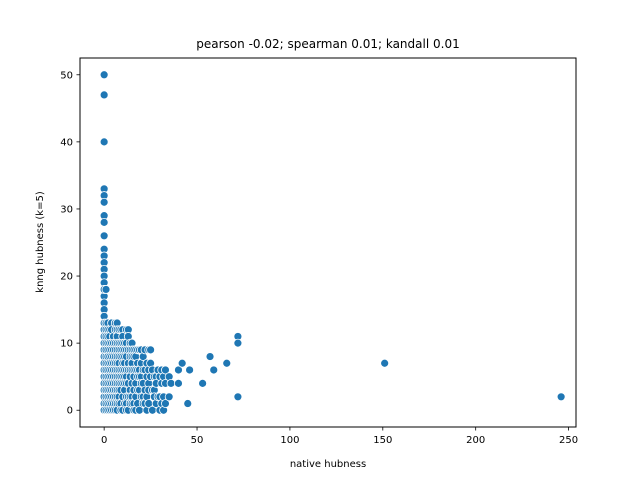 This screenshot has height=480, width=640. I want to click on x-tick-label: 0, so click(104, 440).